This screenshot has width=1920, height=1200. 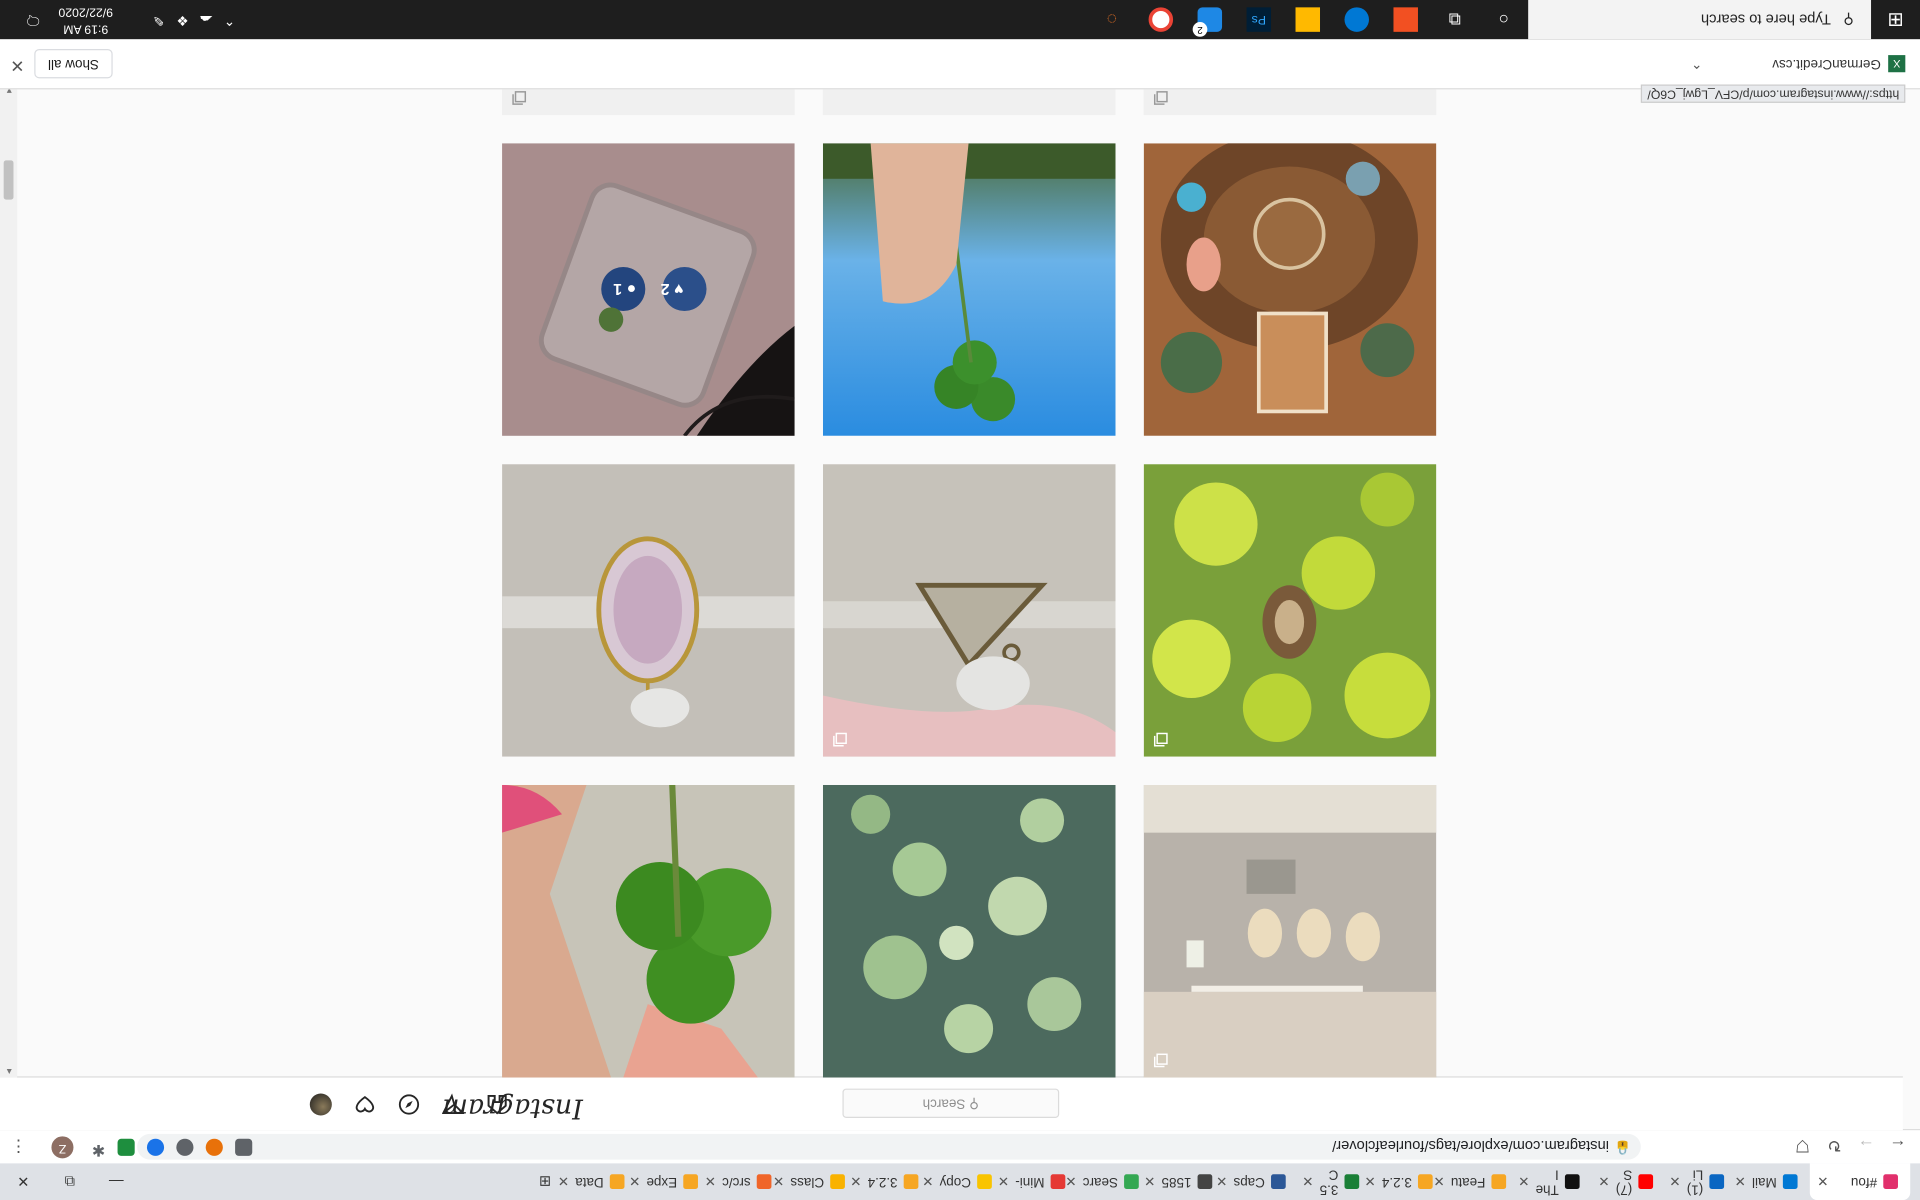 What do you see at coordinates (969, 610) in the screenshot?
I see `post-tile-triangle-pendant` at bounding box center [969, 610].